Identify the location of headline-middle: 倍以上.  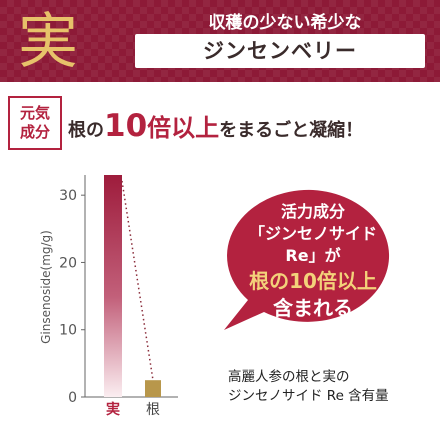
(183, 128).